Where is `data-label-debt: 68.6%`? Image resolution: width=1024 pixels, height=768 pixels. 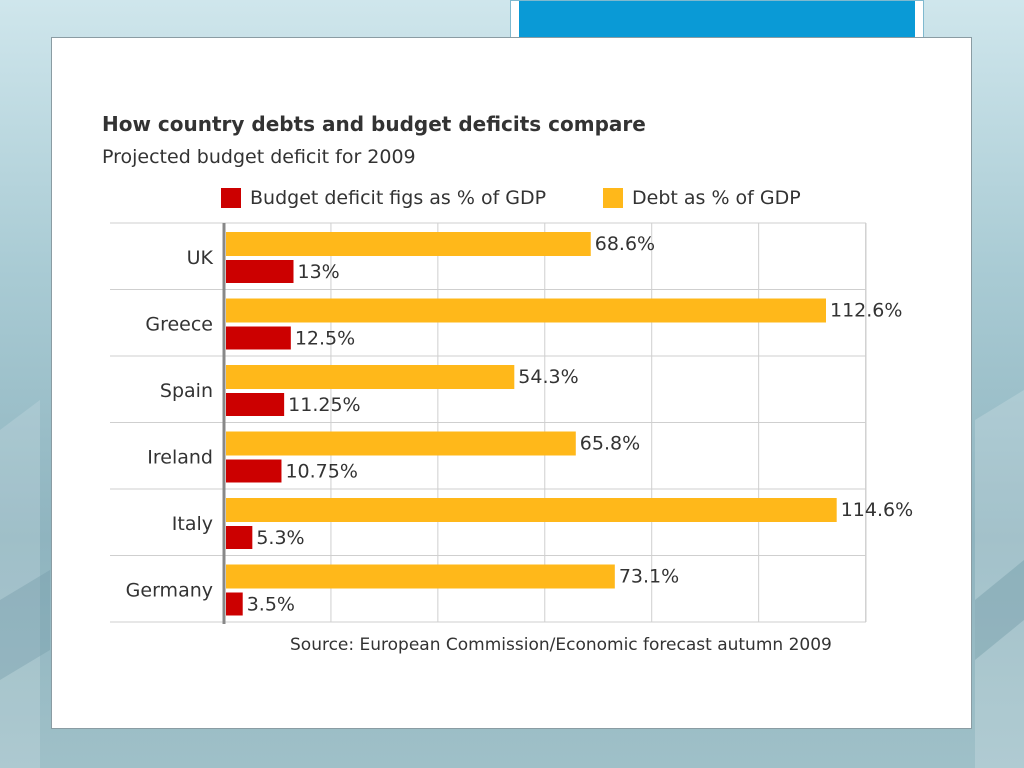 data-label-debt: 68.6% is located at coordinates (625, 244).